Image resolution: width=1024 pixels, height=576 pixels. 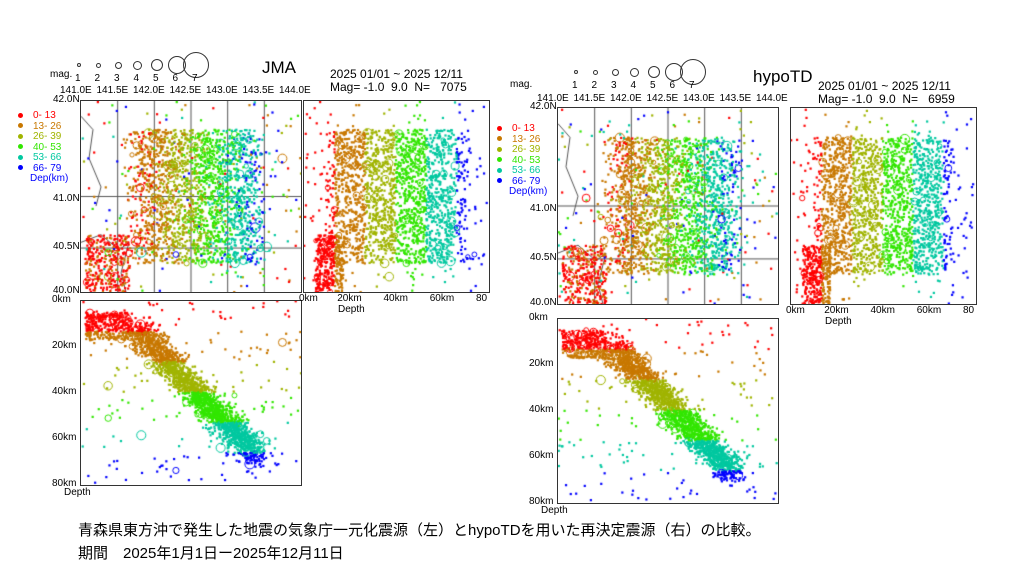 I want to click on depth-range: 66- 79, so click(x=47, y=168).